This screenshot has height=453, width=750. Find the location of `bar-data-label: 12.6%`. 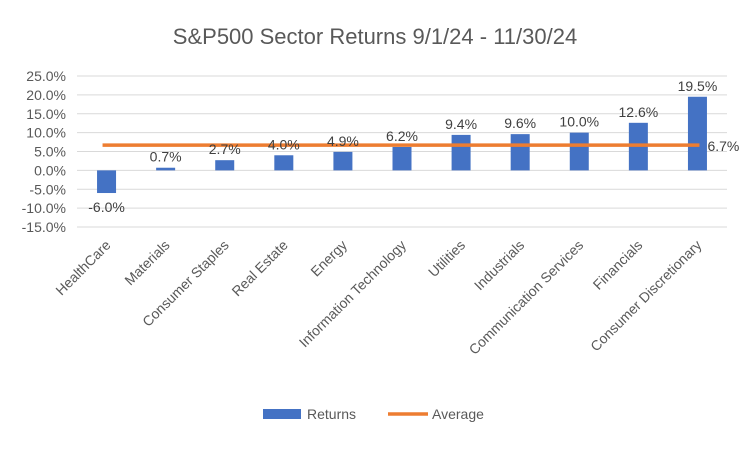

bar-data-label: 12.6% is located at coordinates (639, 112).